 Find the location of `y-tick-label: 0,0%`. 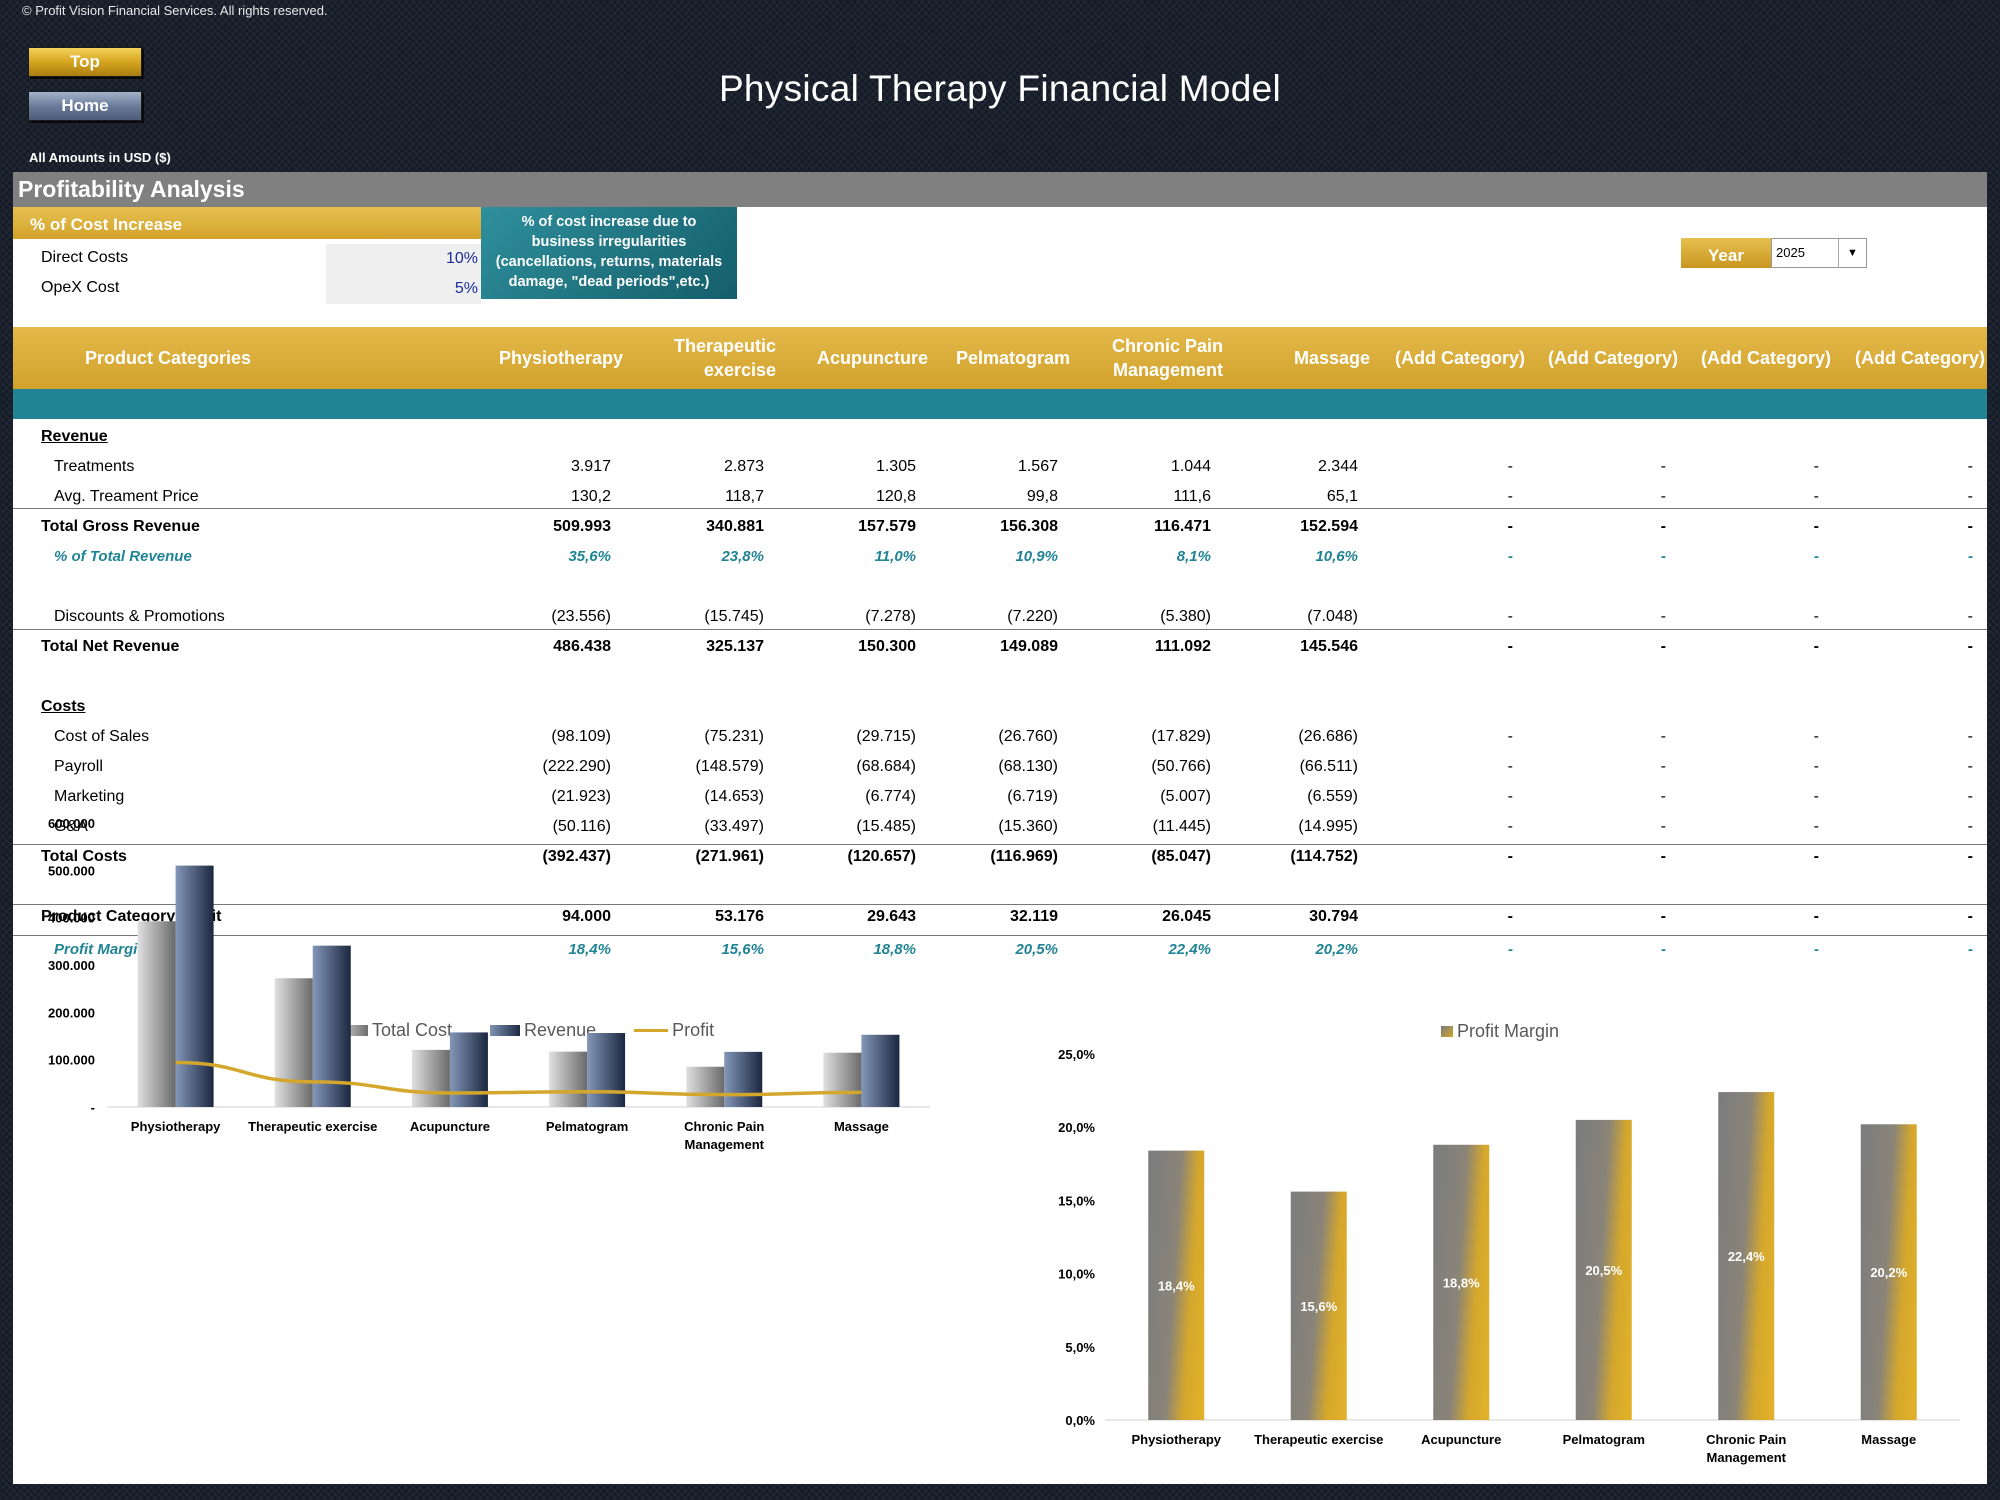

y-tick-label: 0,0% is located at coordinates (1080, 1420).